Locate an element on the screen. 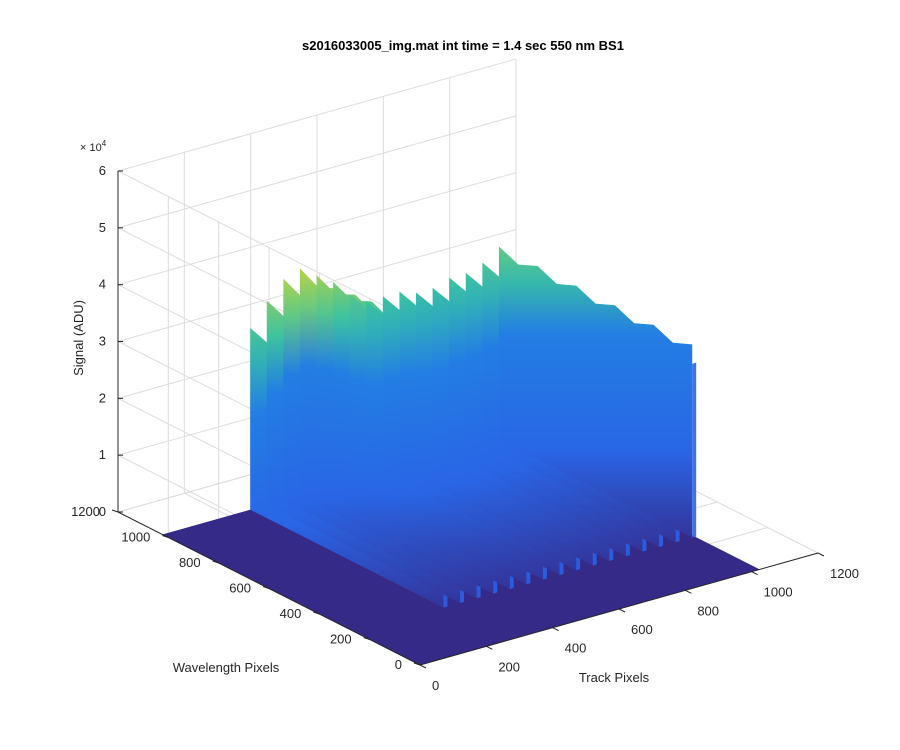  x-tick-label: 1200 is located at coordinates (844, 573).